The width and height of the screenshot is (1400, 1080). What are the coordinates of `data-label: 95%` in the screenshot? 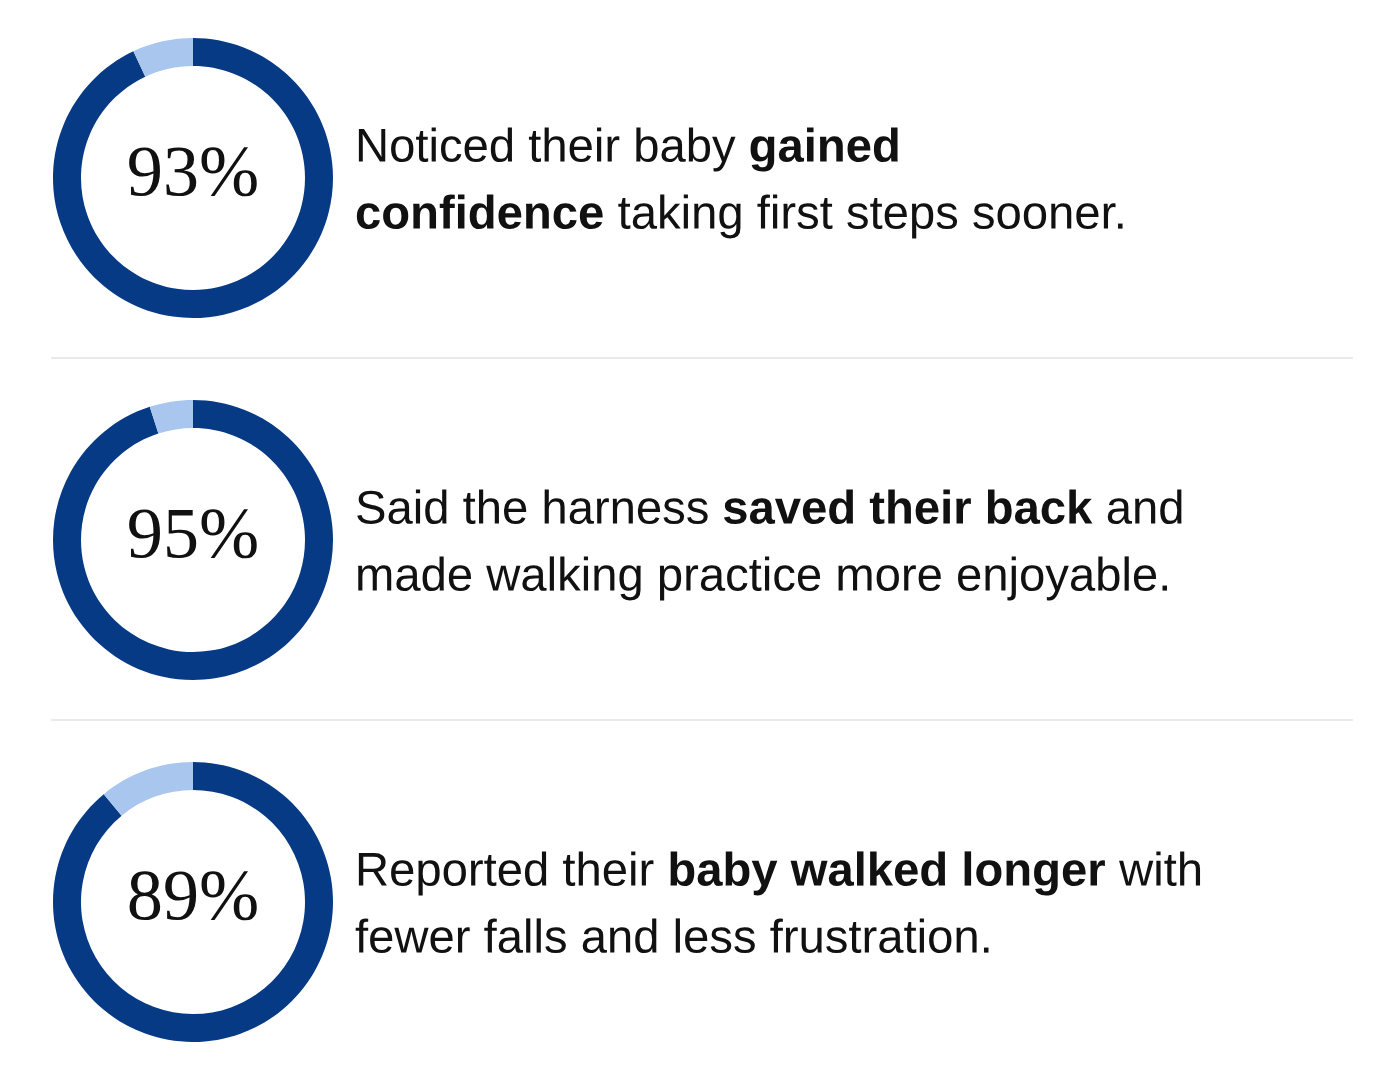 It's located at (193, 534).